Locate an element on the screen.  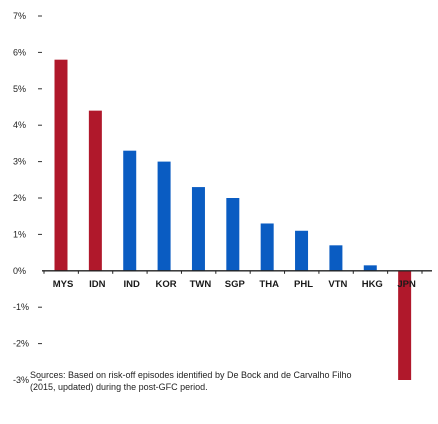
bar-mys is located at coordinates (61, 165).